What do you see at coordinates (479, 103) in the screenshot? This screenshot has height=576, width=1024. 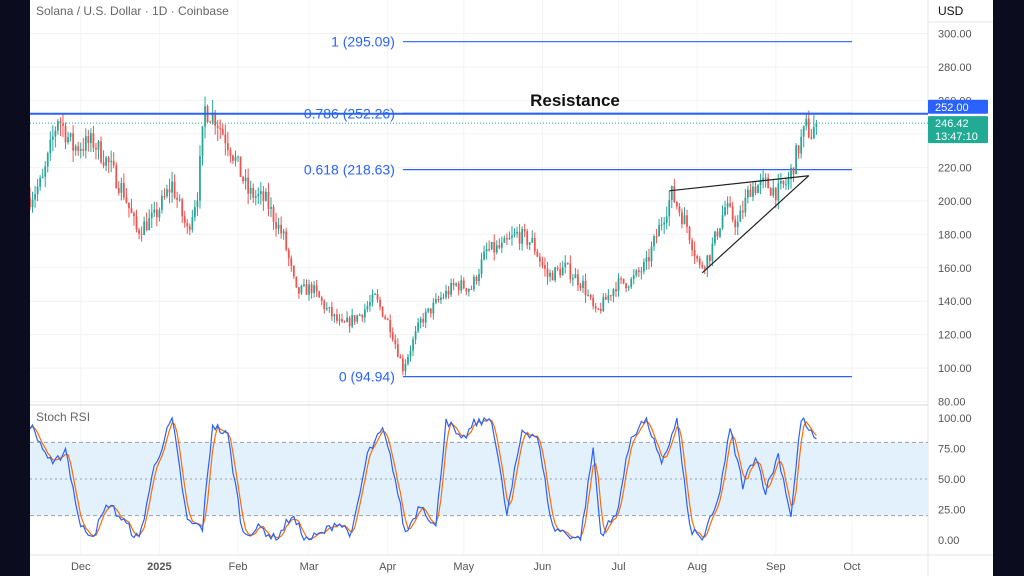 I see `resistance-line-group: Resistance` at bounding box center [479, 103].